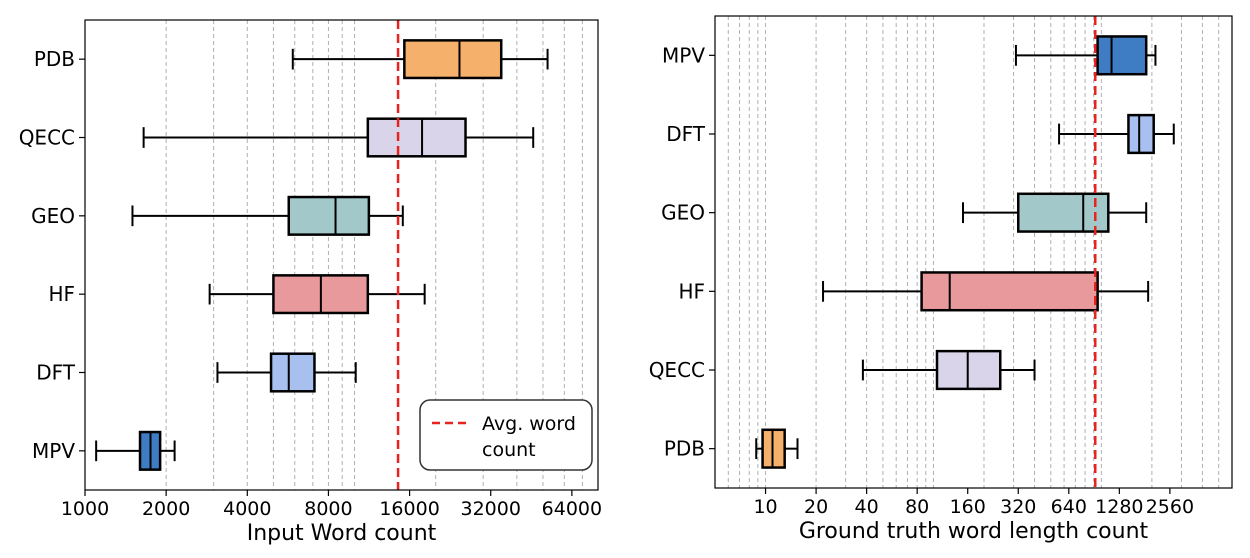  I want to click on legend-label: count, so click(509, 450).